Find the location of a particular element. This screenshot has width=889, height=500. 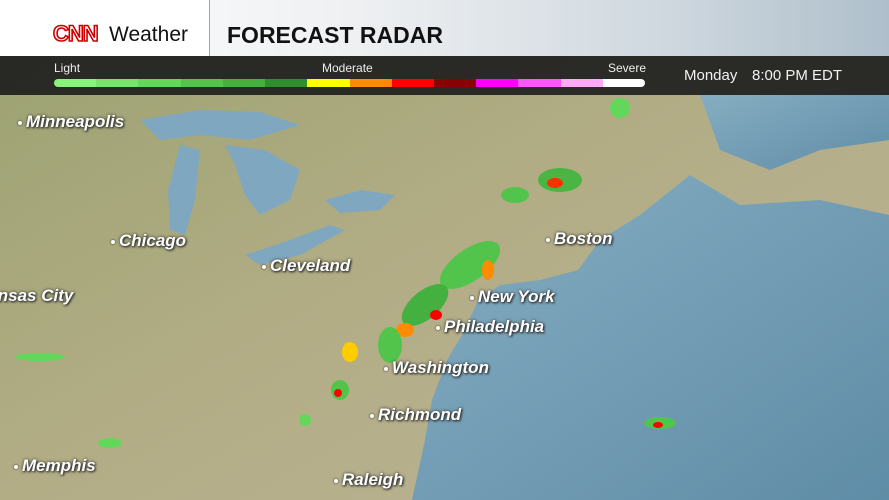

gulf-of-st-lawrence is located at coordinates (794, 132).